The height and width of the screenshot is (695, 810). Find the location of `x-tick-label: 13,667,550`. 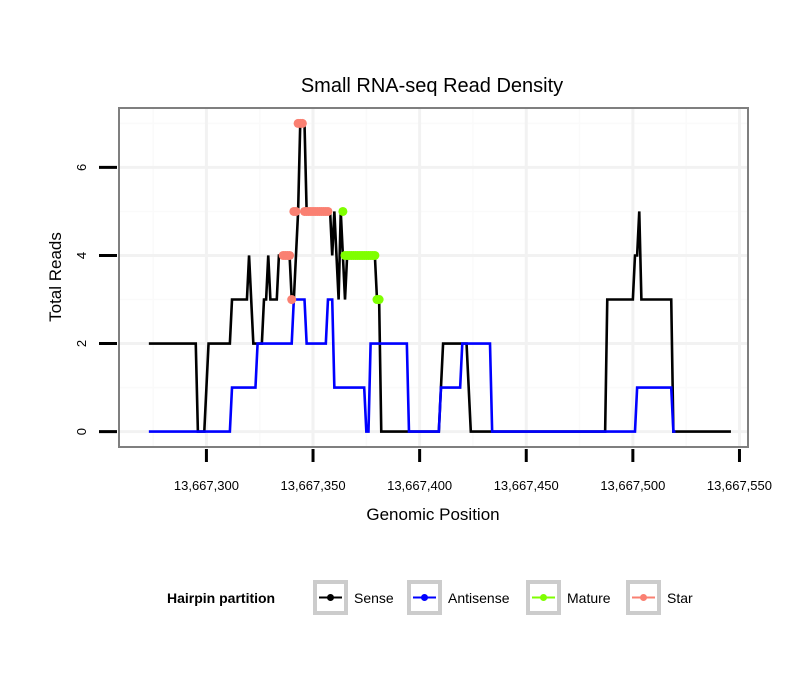

x-tick-label: 13,667,550 is located at coordinates (739, 485).